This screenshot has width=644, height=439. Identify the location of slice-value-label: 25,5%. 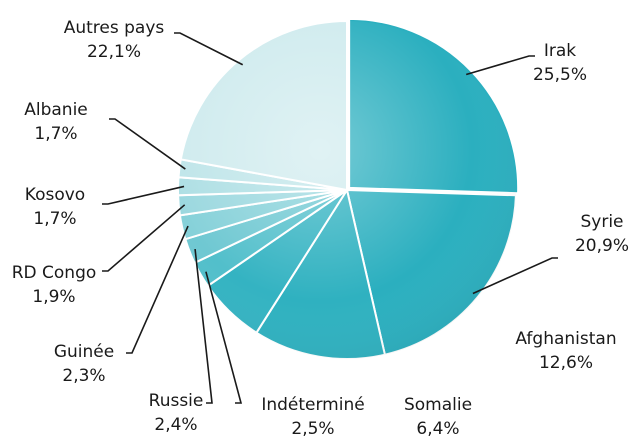
(560, 75).